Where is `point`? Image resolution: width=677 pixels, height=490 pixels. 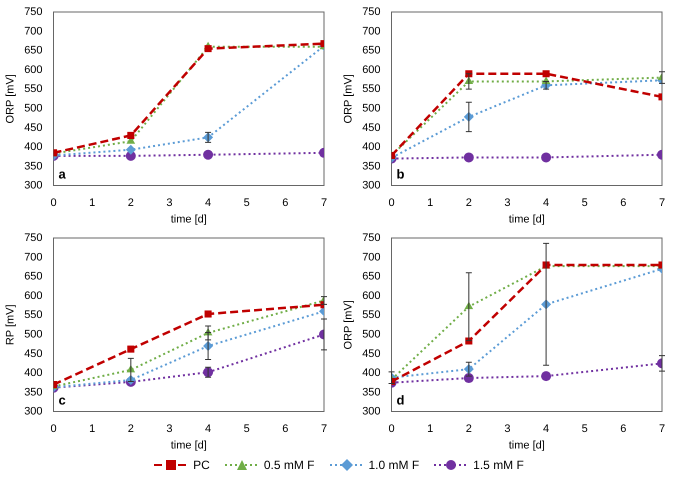
point is located at coordinates (208, 155).